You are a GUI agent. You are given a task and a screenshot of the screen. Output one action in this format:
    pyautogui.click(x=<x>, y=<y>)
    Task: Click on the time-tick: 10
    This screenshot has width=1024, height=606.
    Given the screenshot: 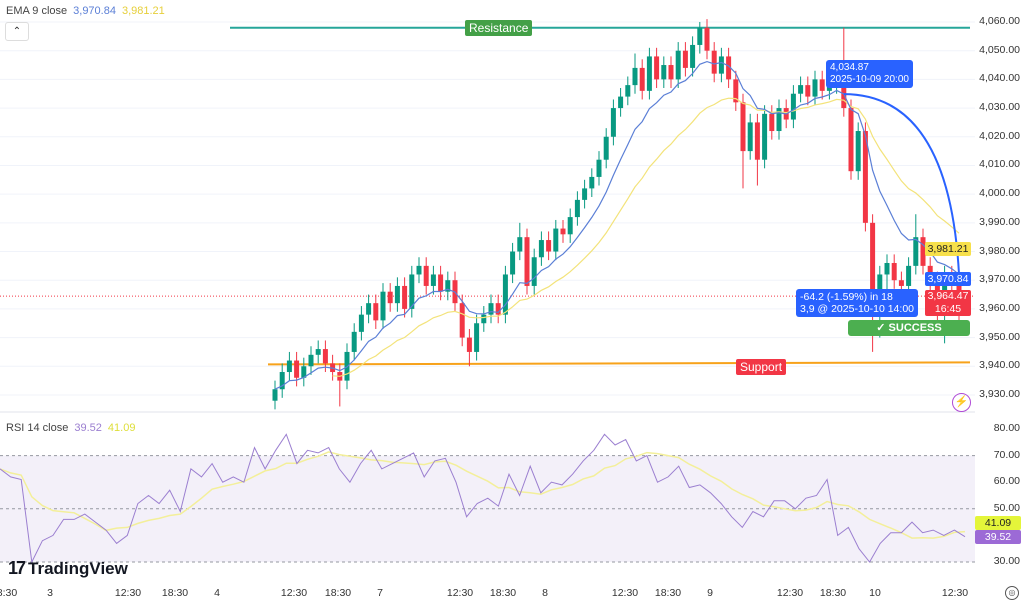 What is the action you would take?
    pyautogui.click(x=875, y=593)
    